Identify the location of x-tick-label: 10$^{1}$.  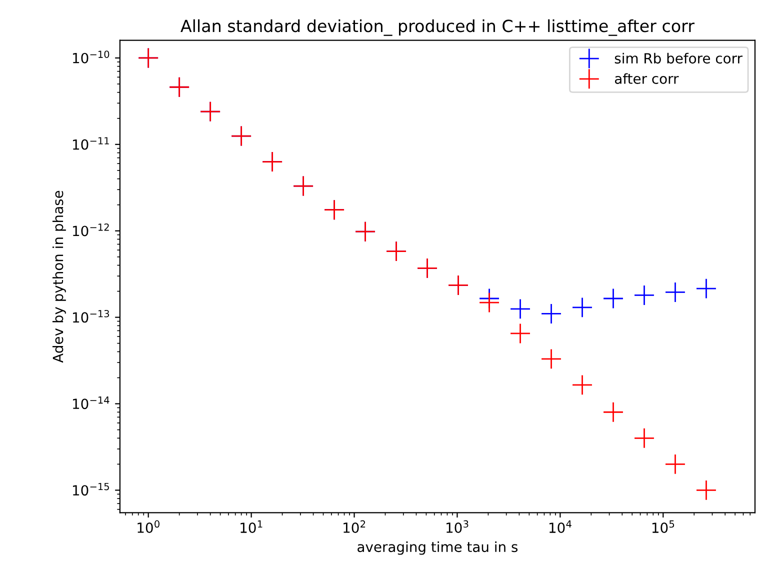
(251, 527).